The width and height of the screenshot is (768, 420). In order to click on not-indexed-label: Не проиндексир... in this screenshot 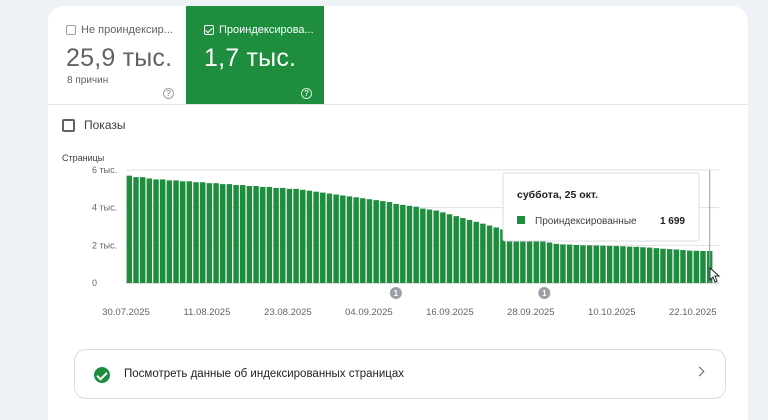, I will do `click(127, 30)`.